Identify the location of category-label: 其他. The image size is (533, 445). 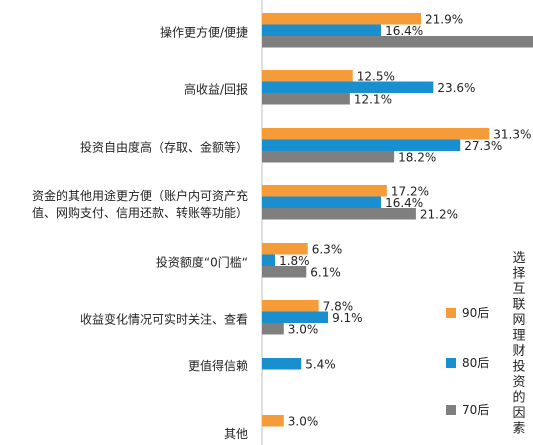
(236, 434).